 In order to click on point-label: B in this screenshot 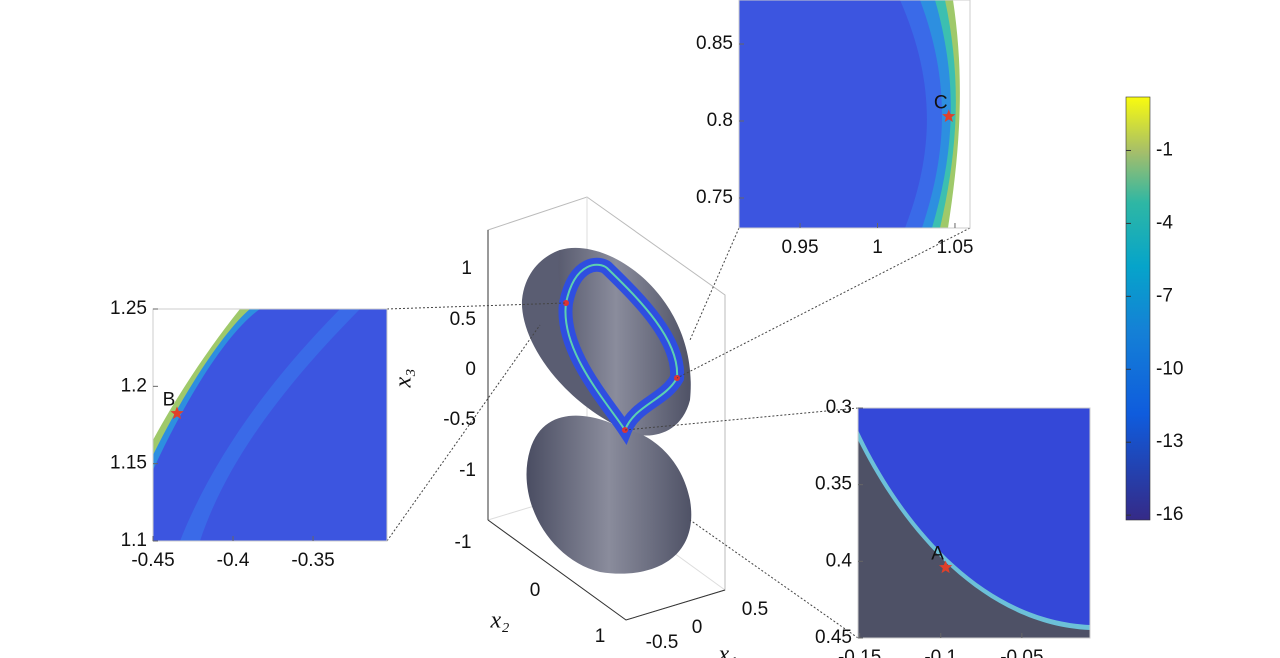, I will do `click(169, 399)`.